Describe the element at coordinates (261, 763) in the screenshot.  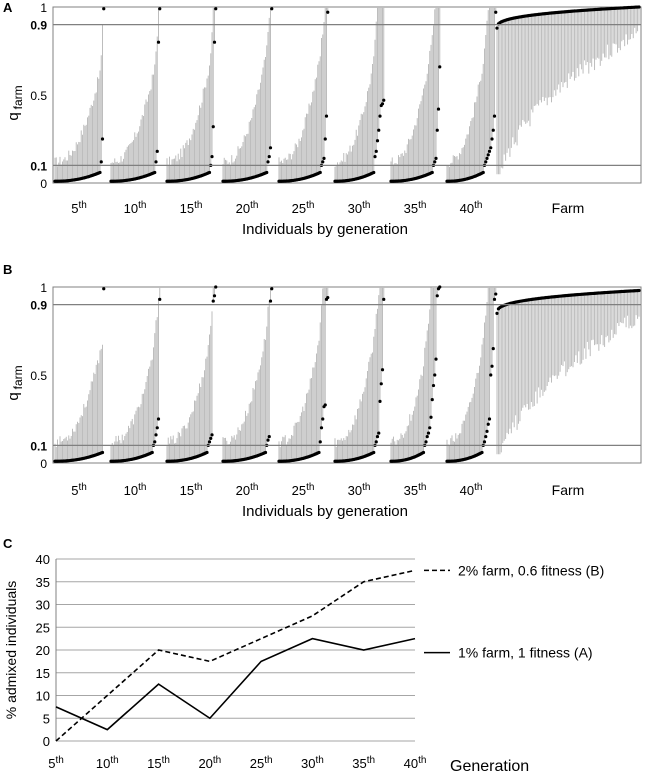
I see `x-tick-label-25: 25th` at that location.